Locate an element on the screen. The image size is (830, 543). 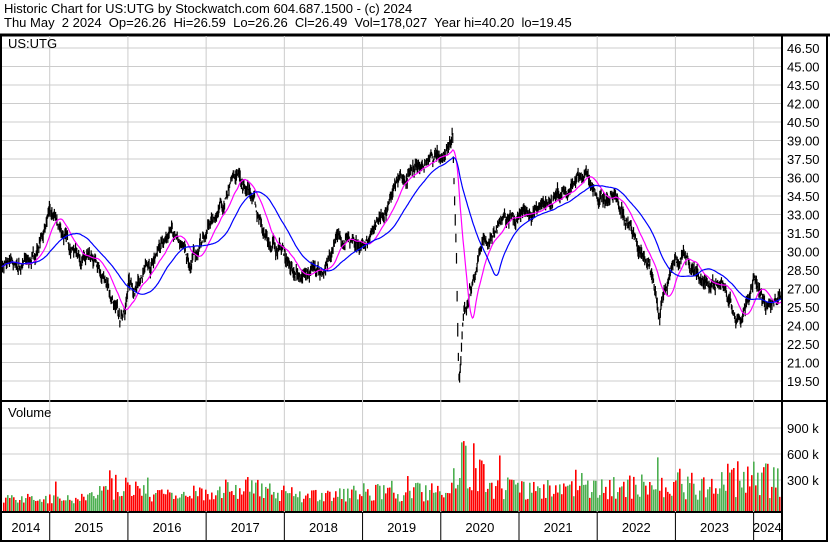
volume-tick-label: 600 k is located at coordinates (803, 454).